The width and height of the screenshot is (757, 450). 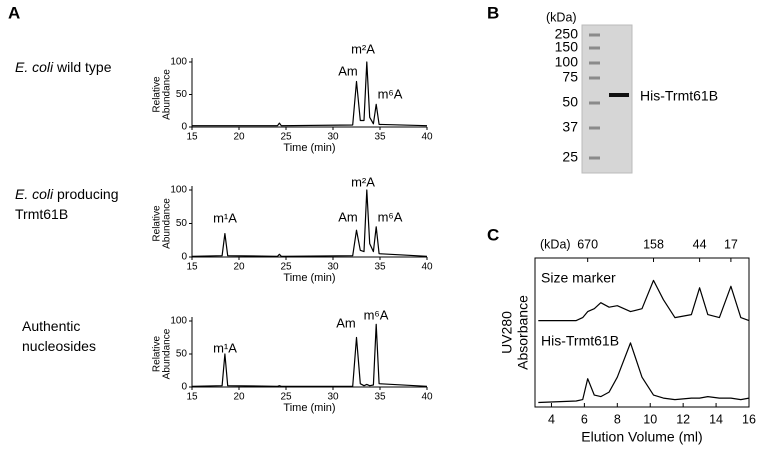 I want to click on sample-text: nucleosides, so click(x=59, y=346).